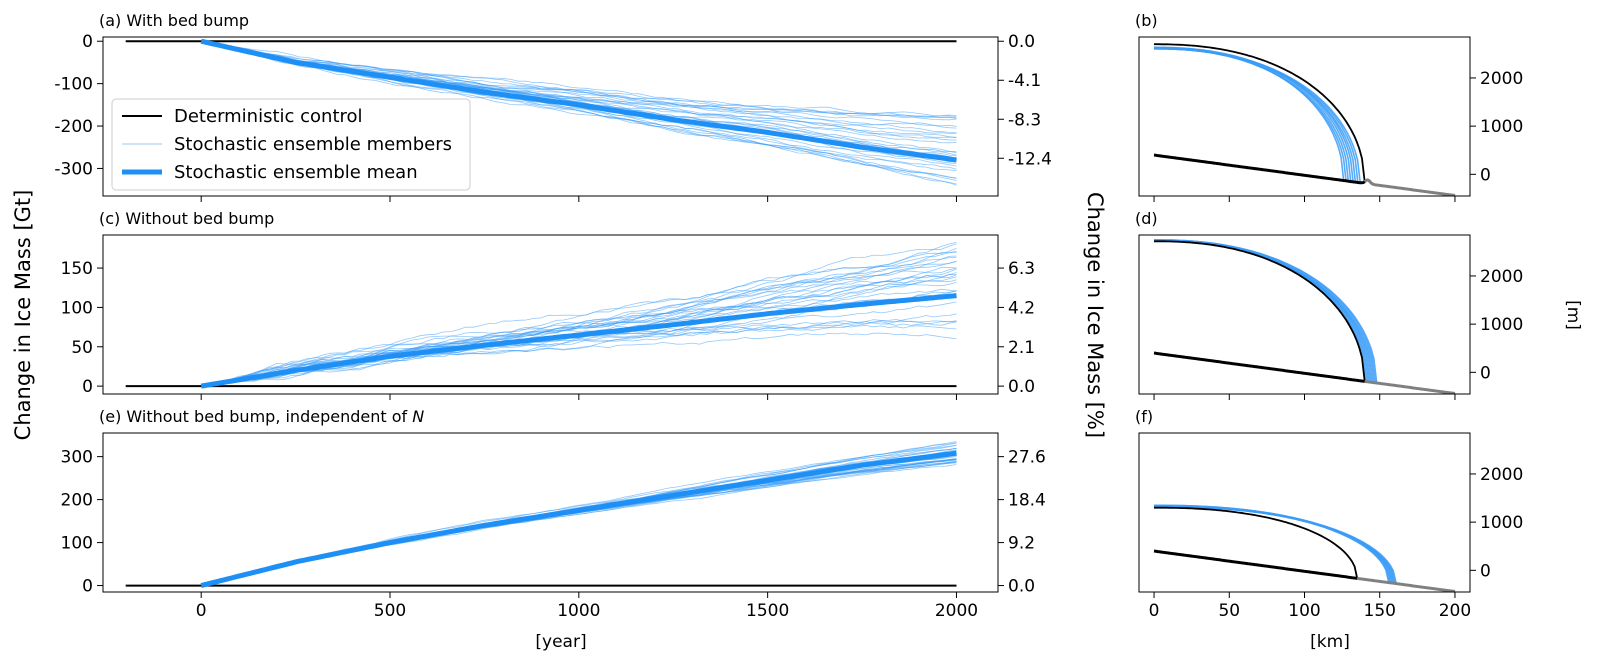  Describe the element at coordinates (77, 458) in the screenshot. I see `ytick-label: 300` at that location.